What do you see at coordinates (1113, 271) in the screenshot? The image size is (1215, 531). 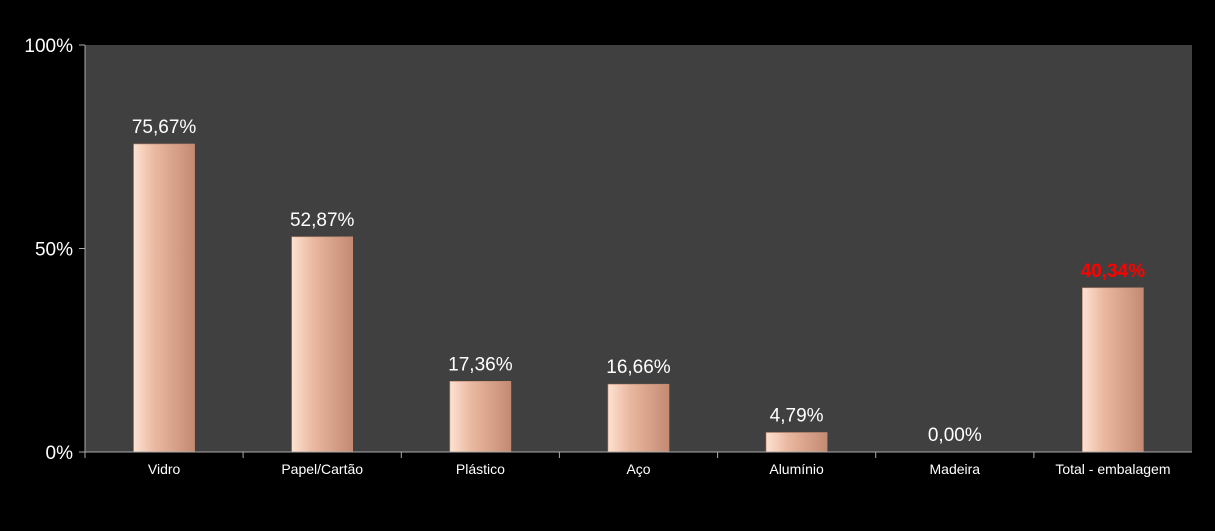 I see `data-label: 40,34%` at bounding box center [1113, 271].